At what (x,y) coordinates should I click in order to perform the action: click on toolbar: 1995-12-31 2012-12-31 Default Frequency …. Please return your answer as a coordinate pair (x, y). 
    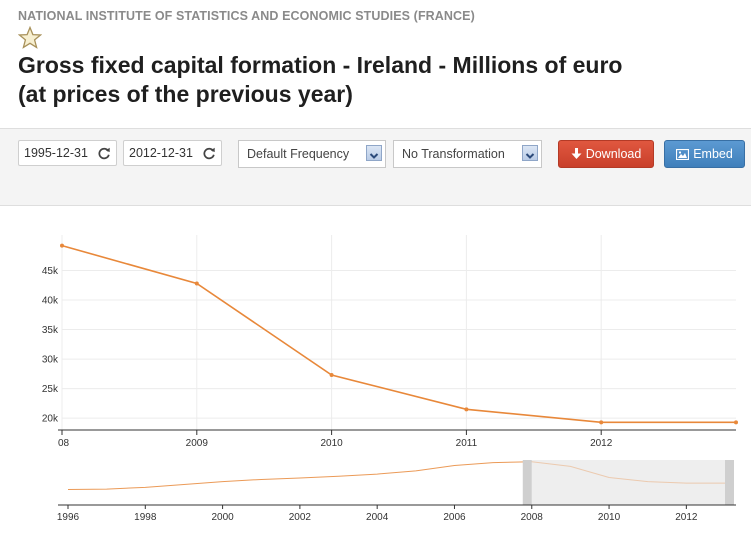
    Looking at the image, I should click on (375, 167).